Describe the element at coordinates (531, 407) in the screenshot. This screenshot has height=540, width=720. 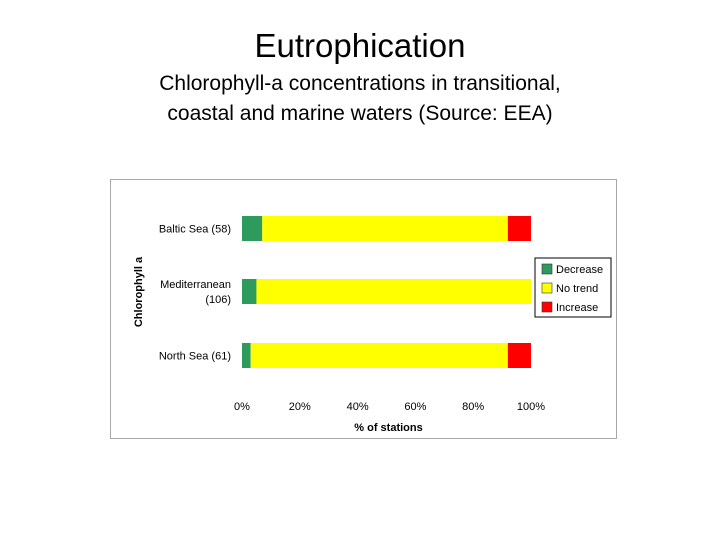
I see `x-tick-label: 100%` at that location.